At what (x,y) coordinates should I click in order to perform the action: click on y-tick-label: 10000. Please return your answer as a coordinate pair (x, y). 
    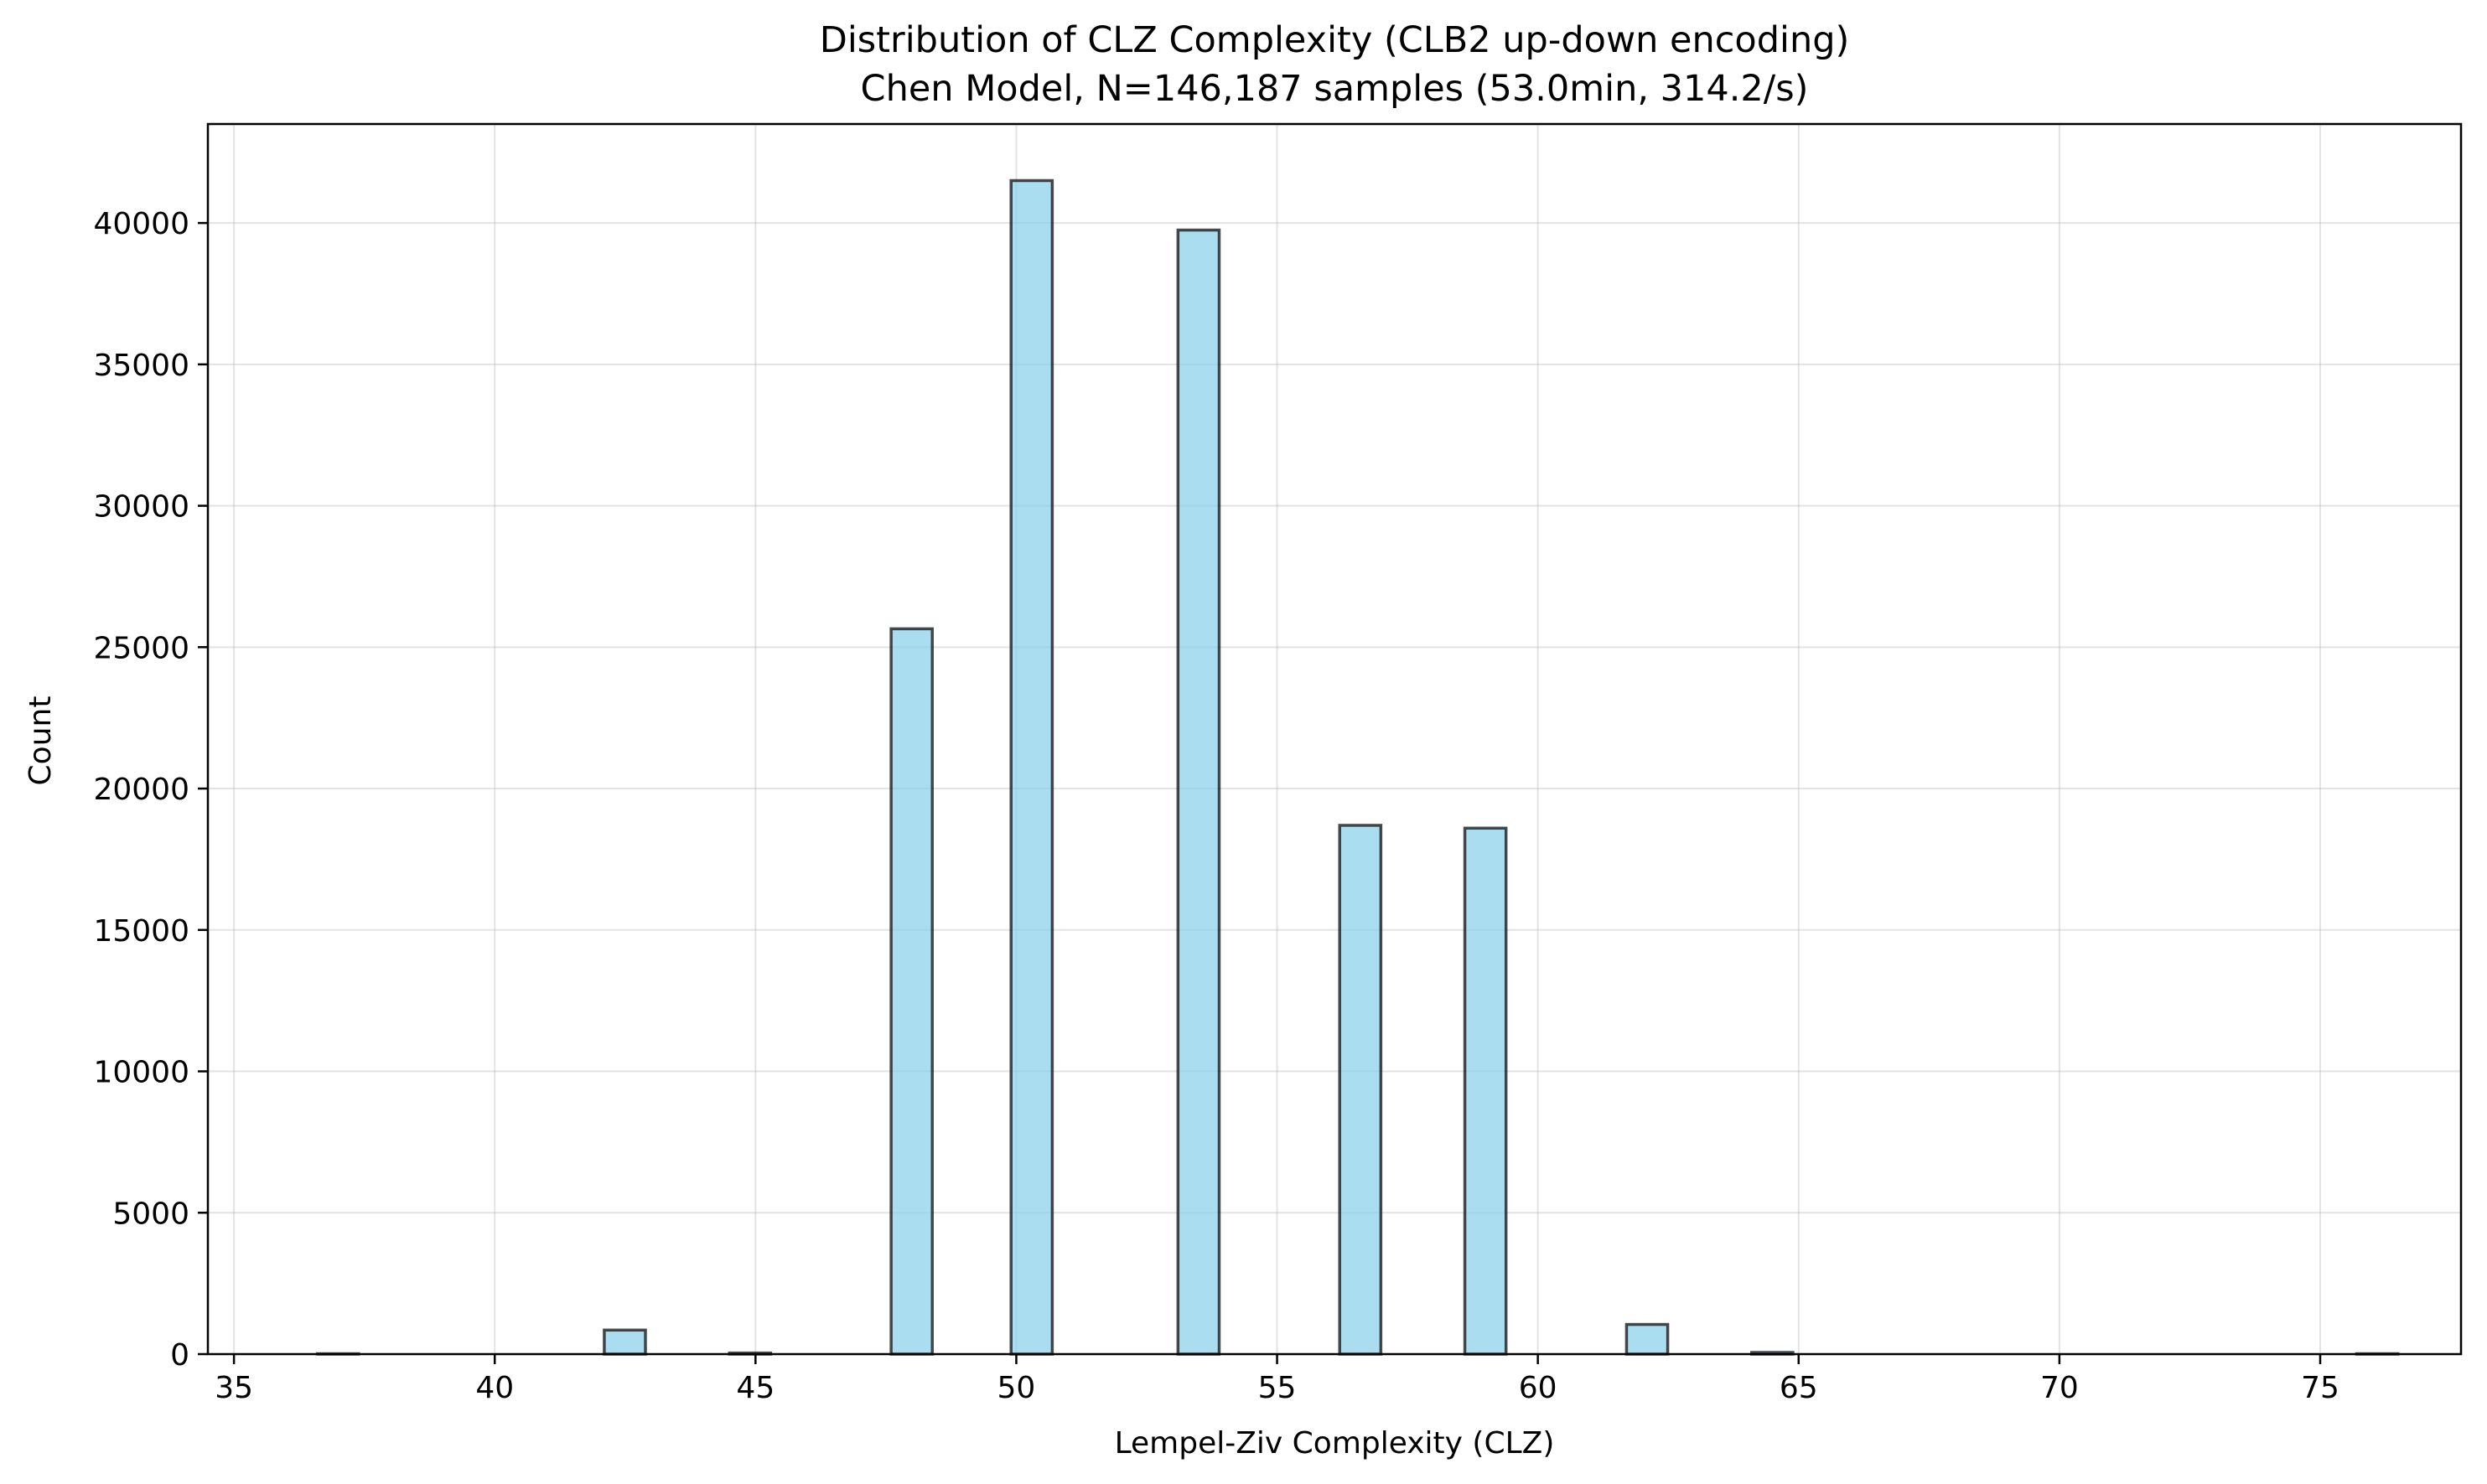
    Looking at the image, I should click on (141, 1073).